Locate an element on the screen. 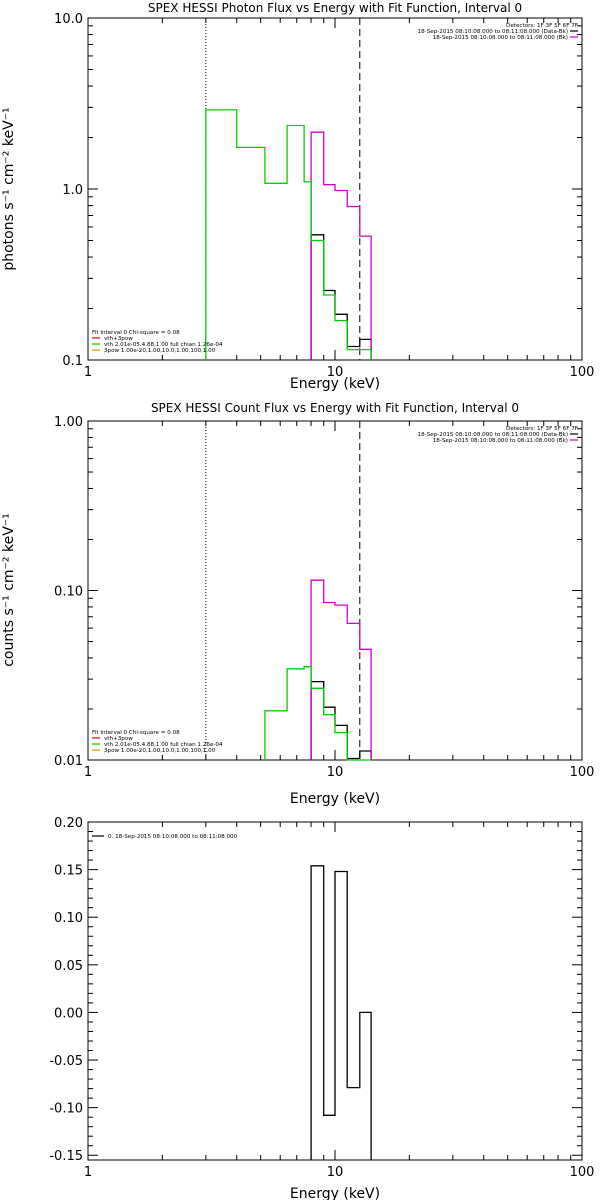  y-tick-label: 1.0 is located at coordinates (72, 190).